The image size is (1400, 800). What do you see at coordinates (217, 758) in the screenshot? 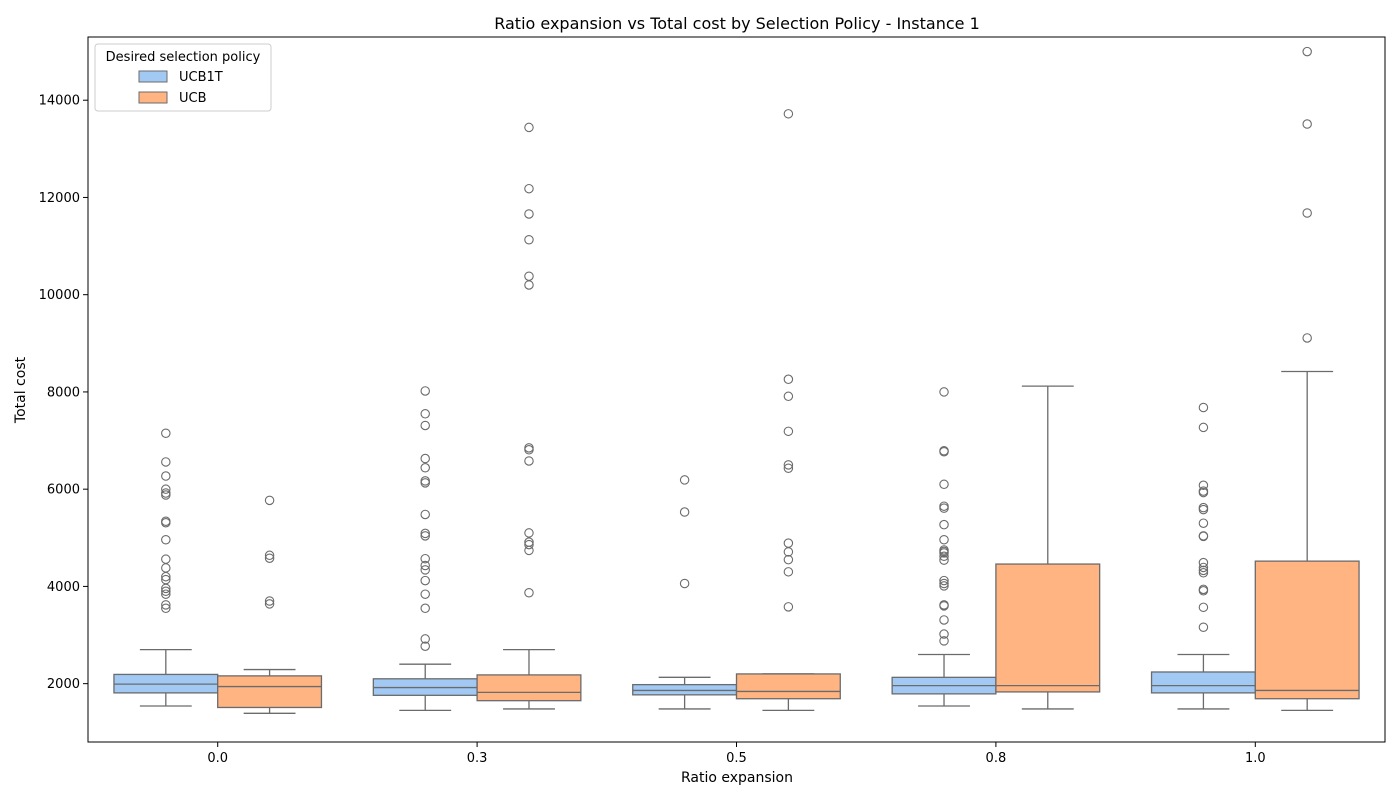
I see `x-tick-label: 0.0` at bounding box center [217, 758].